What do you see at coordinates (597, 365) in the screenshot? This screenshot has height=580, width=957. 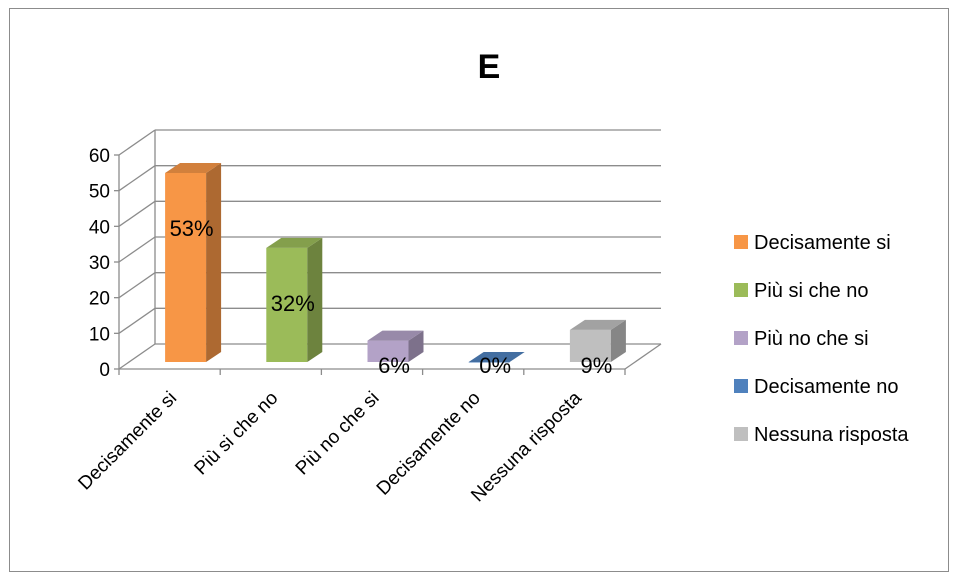 I see `data-label: 9%` at bounding box center [597, 365].